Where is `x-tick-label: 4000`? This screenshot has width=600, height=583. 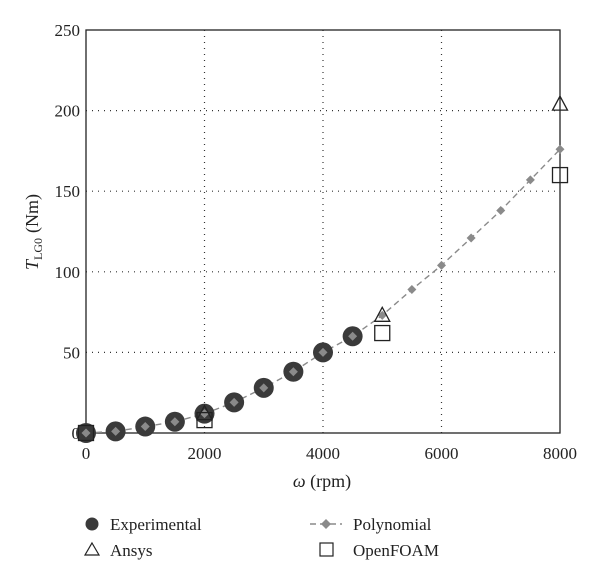 x-tick-label: 4000 is located at coordinates (323, 453).